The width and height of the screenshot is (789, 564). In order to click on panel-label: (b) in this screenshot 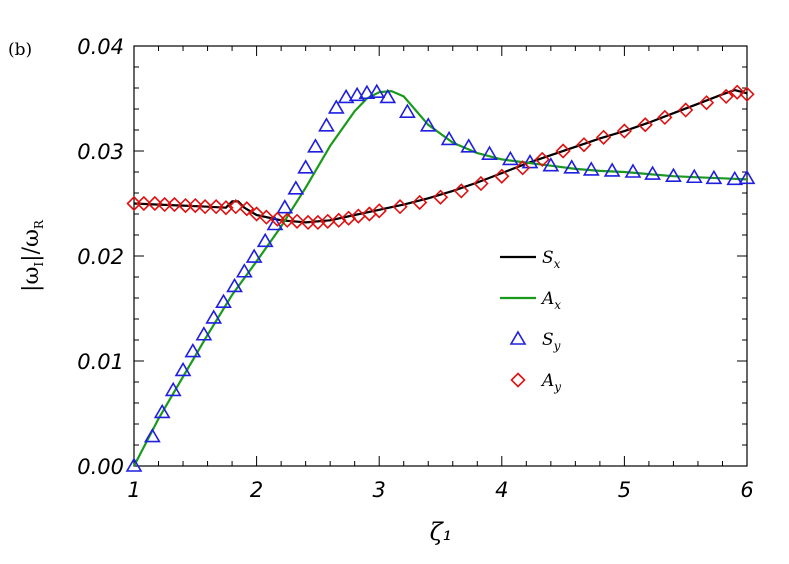, I will do `click(20, 50)`.